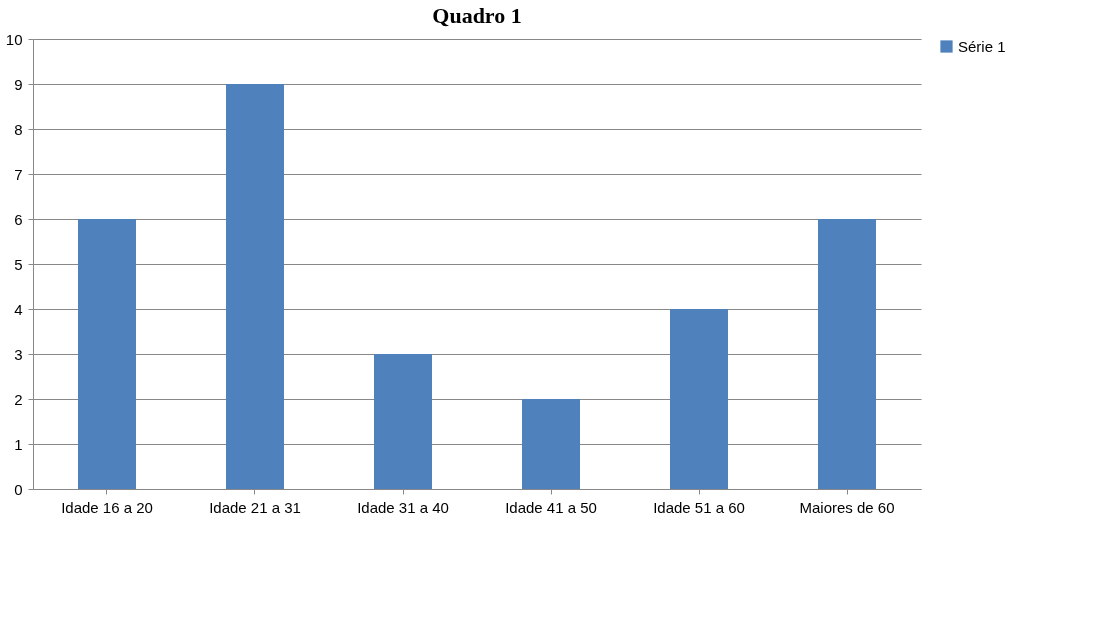 This screenshot has height=643, width=1110. Describe the element at coordinates (477, 15) in the screenshot. I see `chart-title: Quadro 1` at that location.